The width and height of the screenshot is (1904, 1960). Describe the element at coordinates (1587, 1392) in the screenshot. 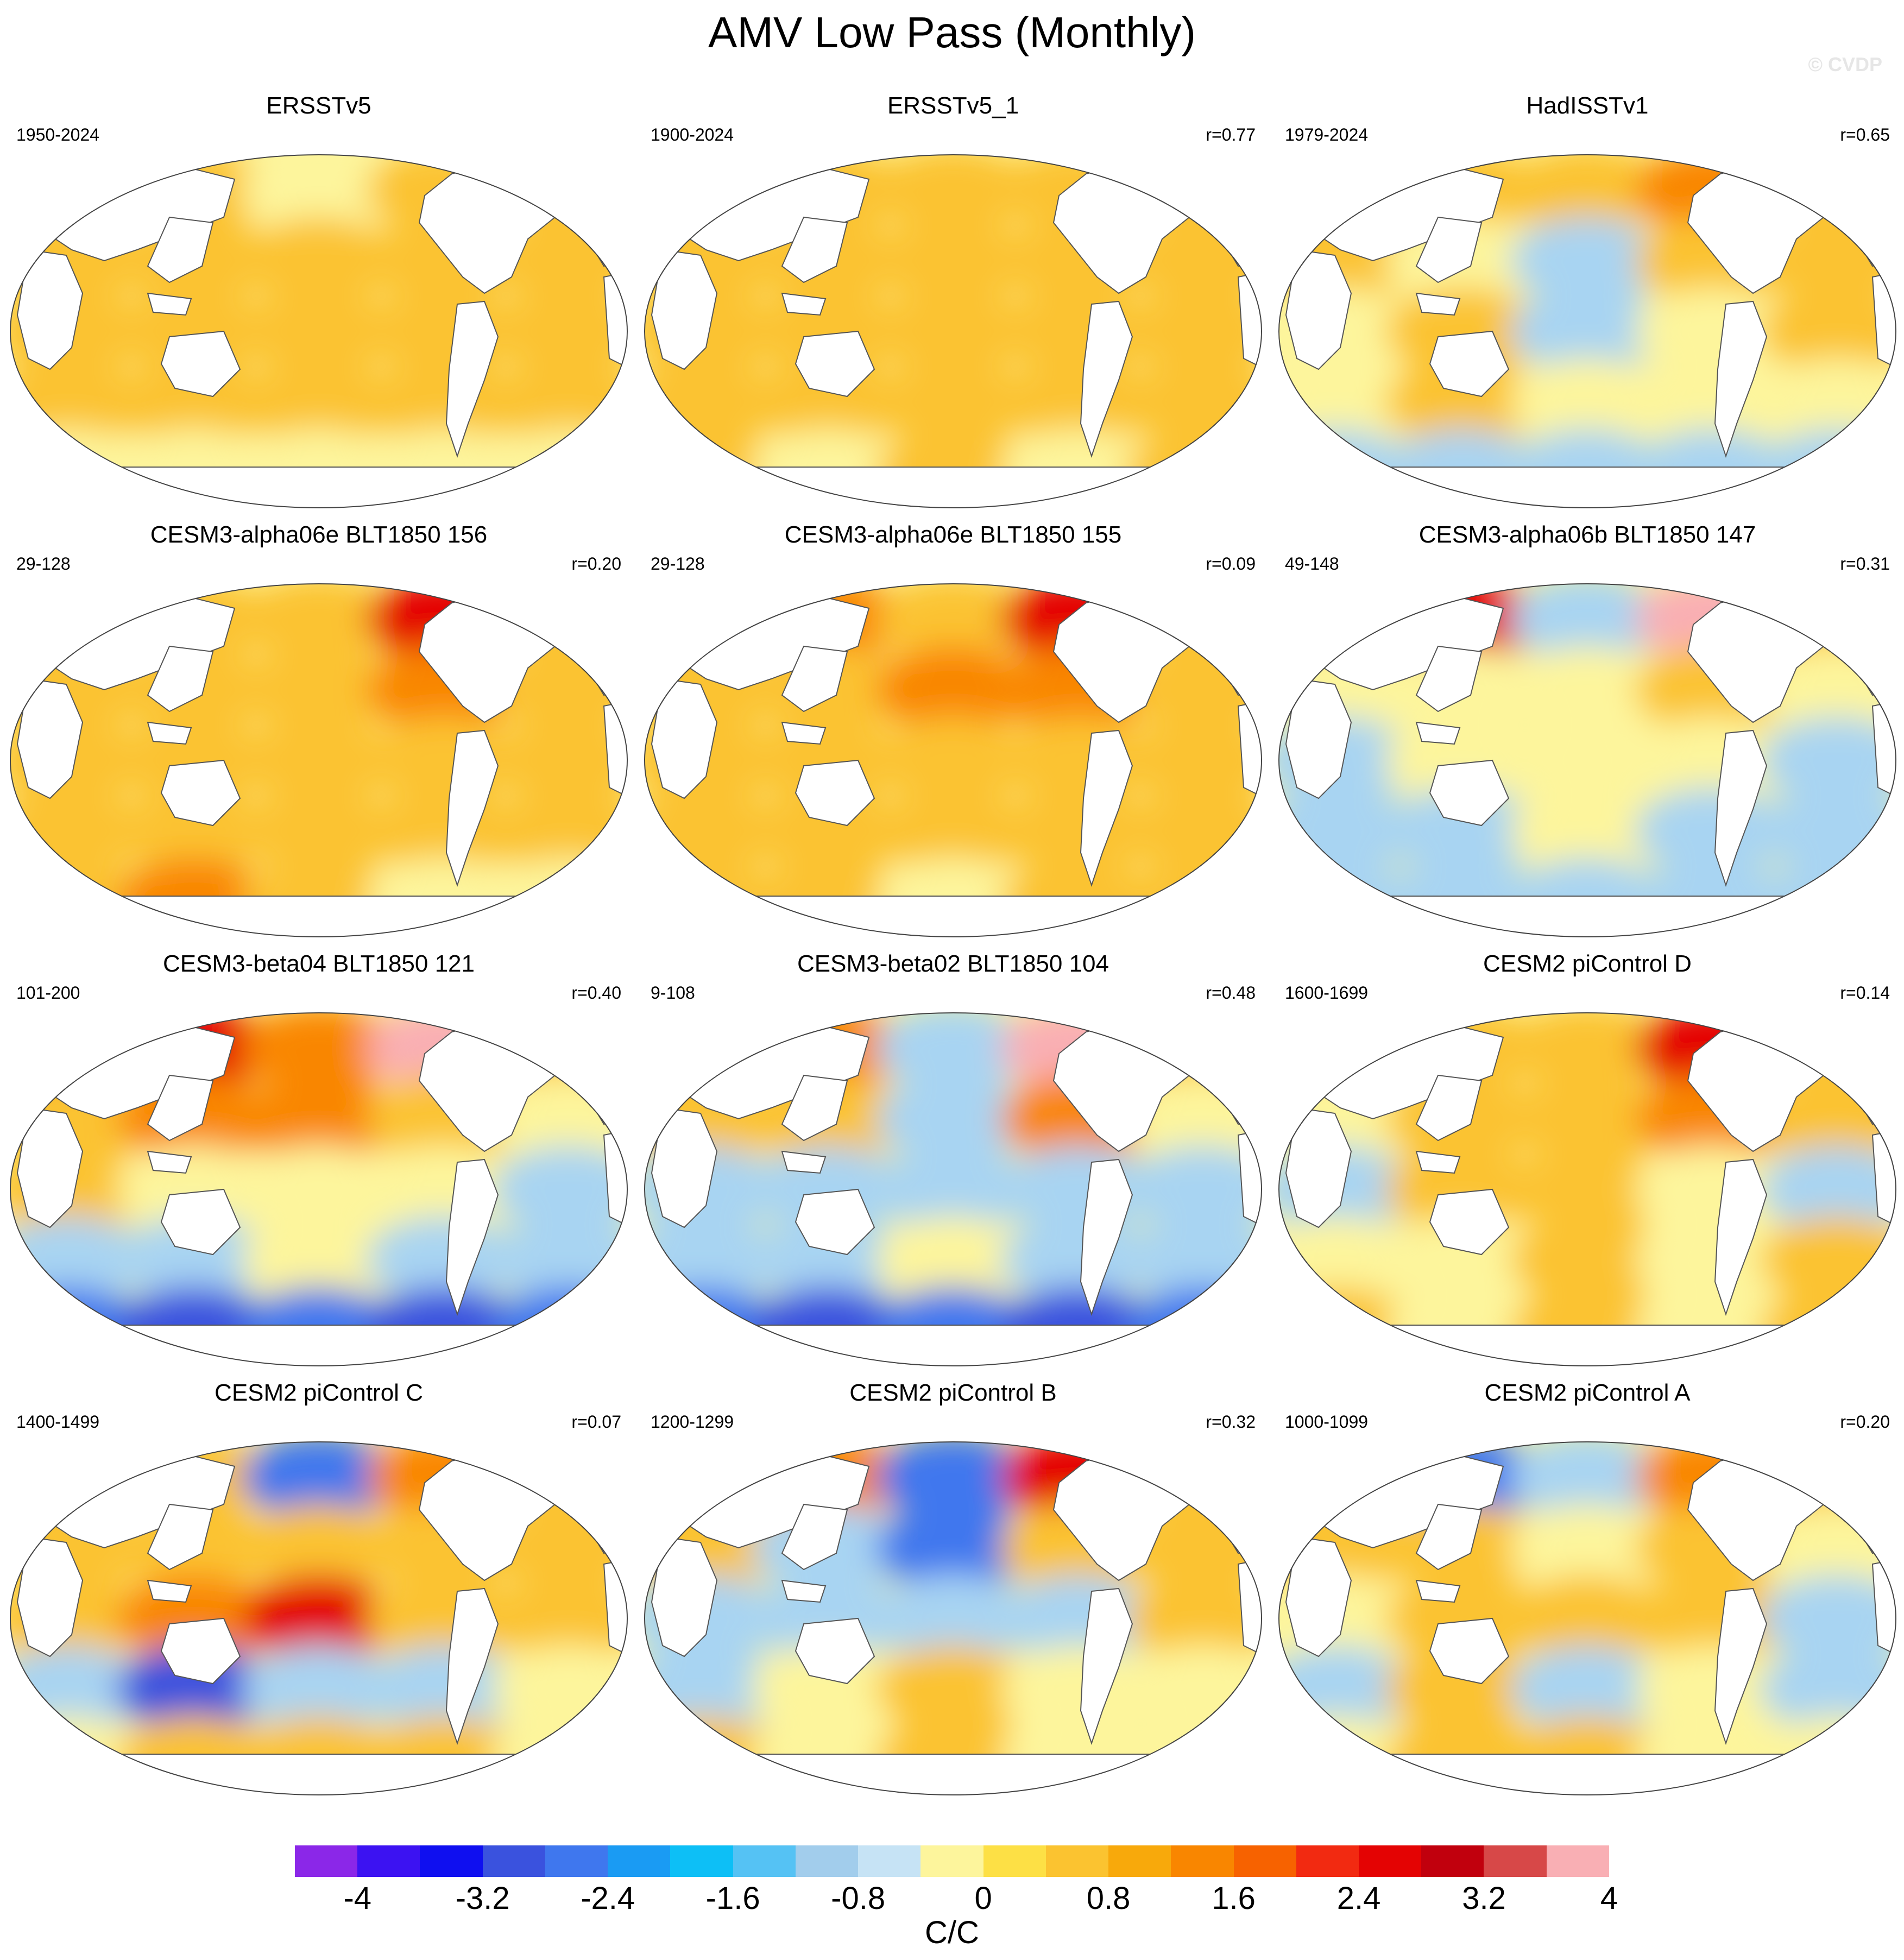

I see `panel-title: CESM2 piControl A` at that location.